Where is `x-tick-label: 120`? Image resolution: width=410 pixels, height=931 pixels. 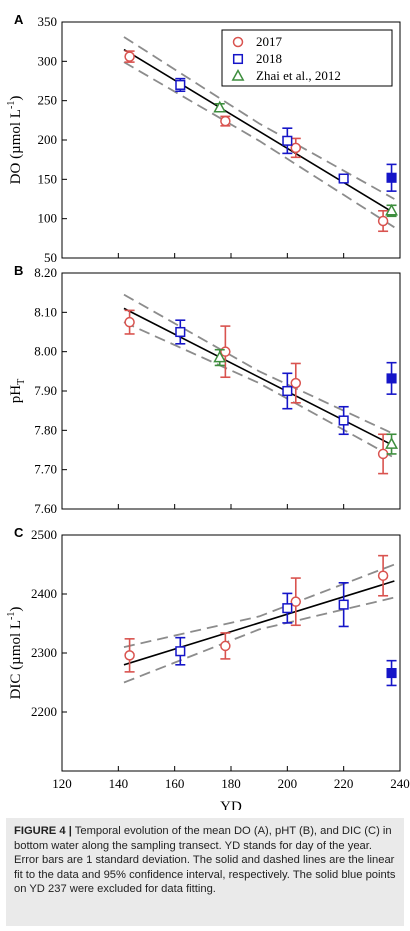
x-tick-label: 120 is located at coordinates (62, 783).